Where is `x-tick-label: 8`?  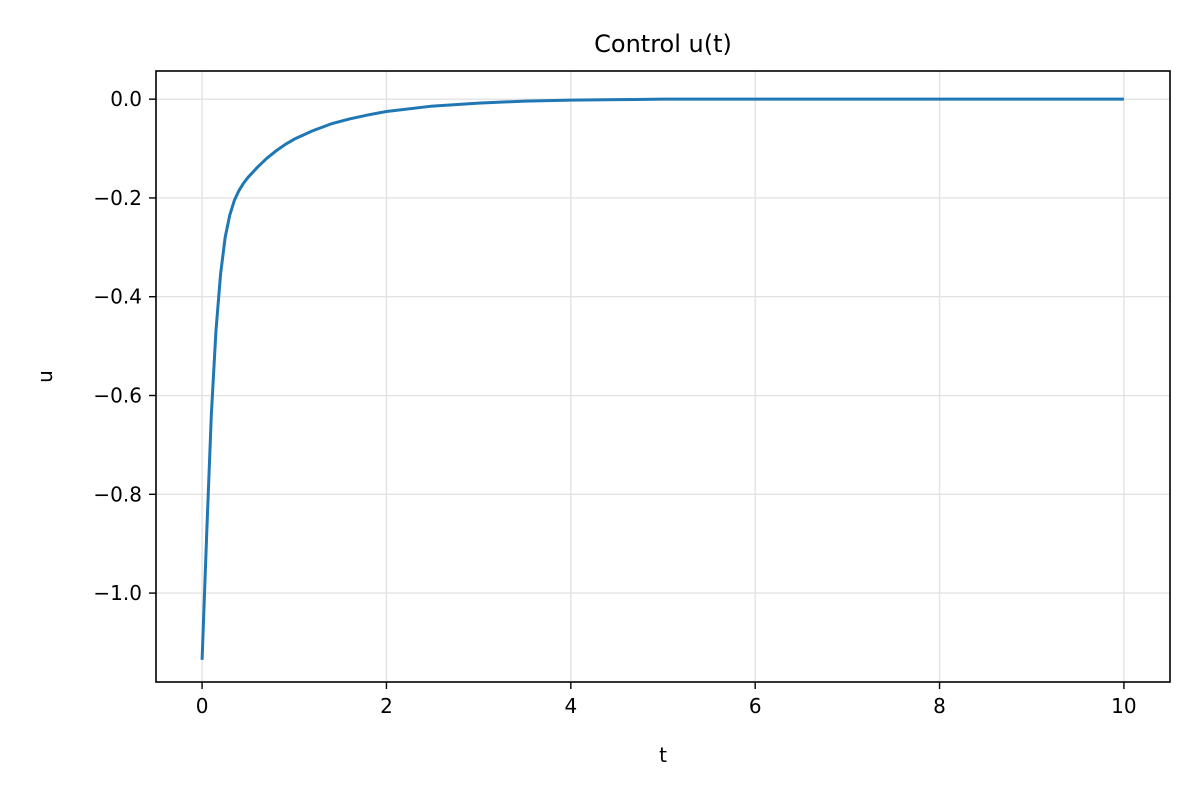
x-tick-label: 8 is located at coordinates (939, 706).